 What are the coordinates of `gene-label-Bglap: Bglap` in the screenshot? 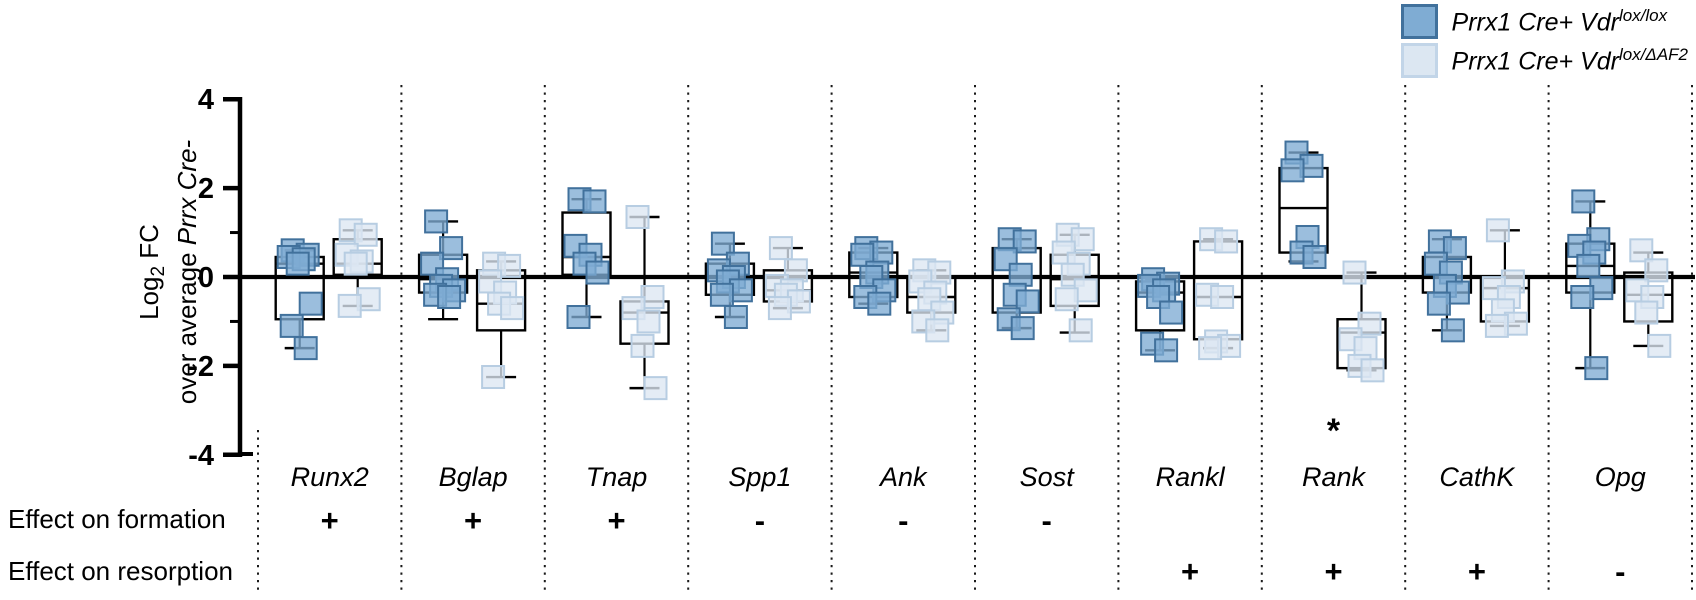 It's located at (473, 477).